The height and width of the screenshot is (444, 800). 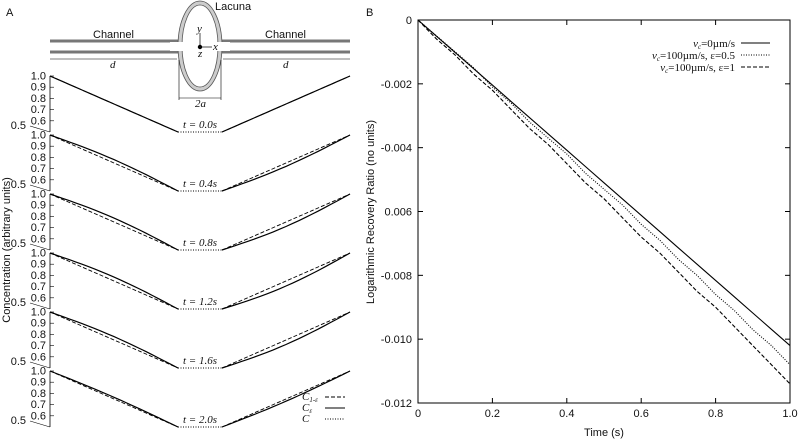 I want to click on time-label: t = 1.6s, so click(x=200, y=361).